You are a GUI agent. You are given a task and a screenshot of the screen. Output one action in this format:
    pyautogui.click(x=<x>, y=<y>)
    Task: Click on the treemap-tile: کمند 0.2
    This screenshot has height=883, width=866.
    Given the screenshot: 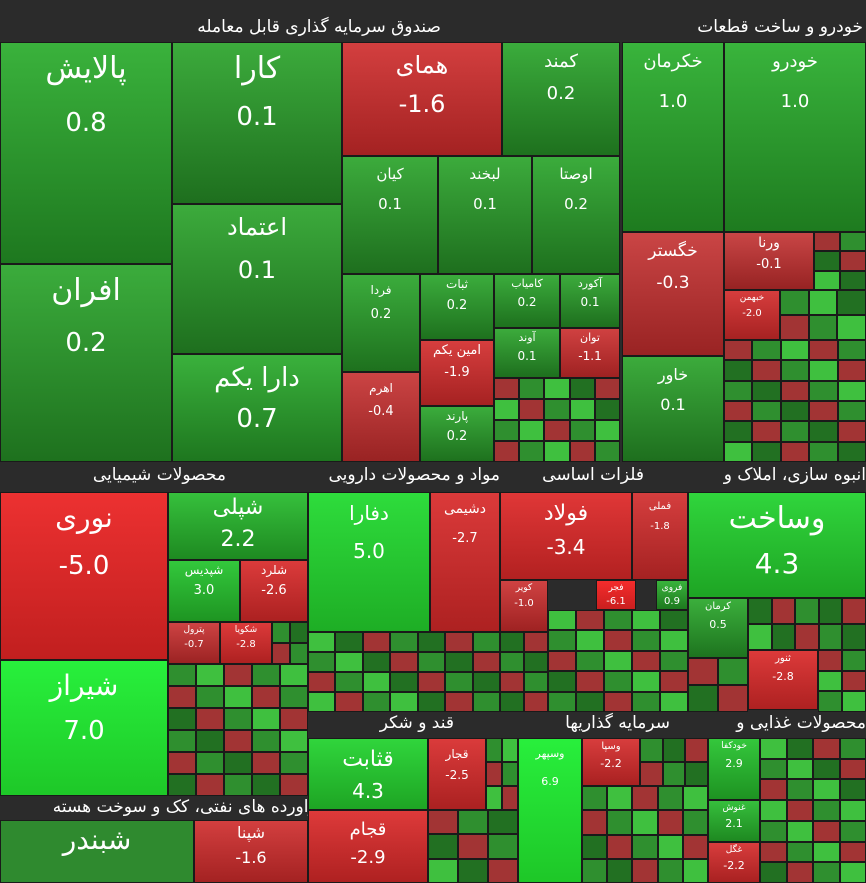 What is the action you would take?
    pyautogui.click(x=561, y=99)
    